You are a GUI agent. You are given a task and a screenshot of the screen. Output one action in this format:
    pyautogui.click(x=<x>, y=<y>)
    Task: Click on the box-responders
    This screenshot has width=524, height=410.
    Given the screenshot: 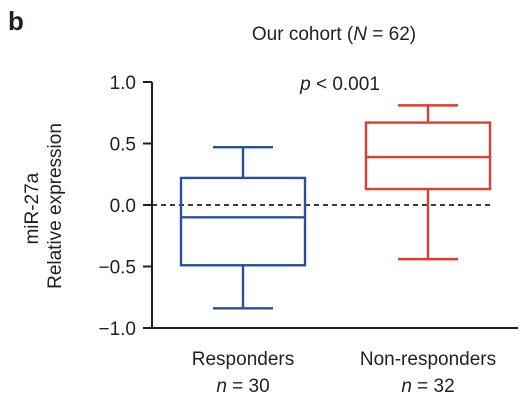 What is the action you would take?
    pyautogui.click(x=243, y=227)
    